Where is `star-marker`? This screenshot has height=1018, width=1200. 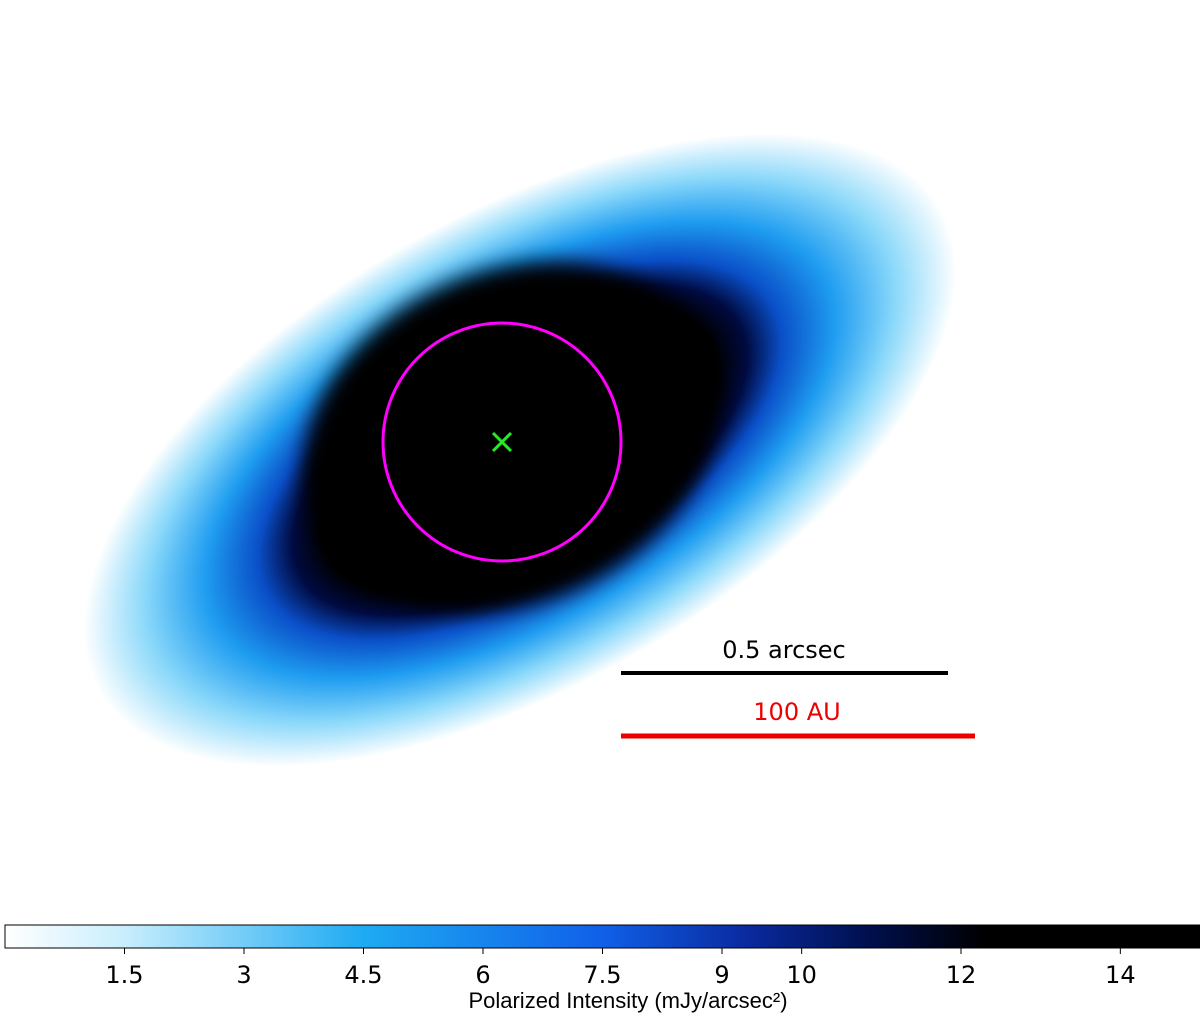
star-marker is located at coordinates (502, 442).